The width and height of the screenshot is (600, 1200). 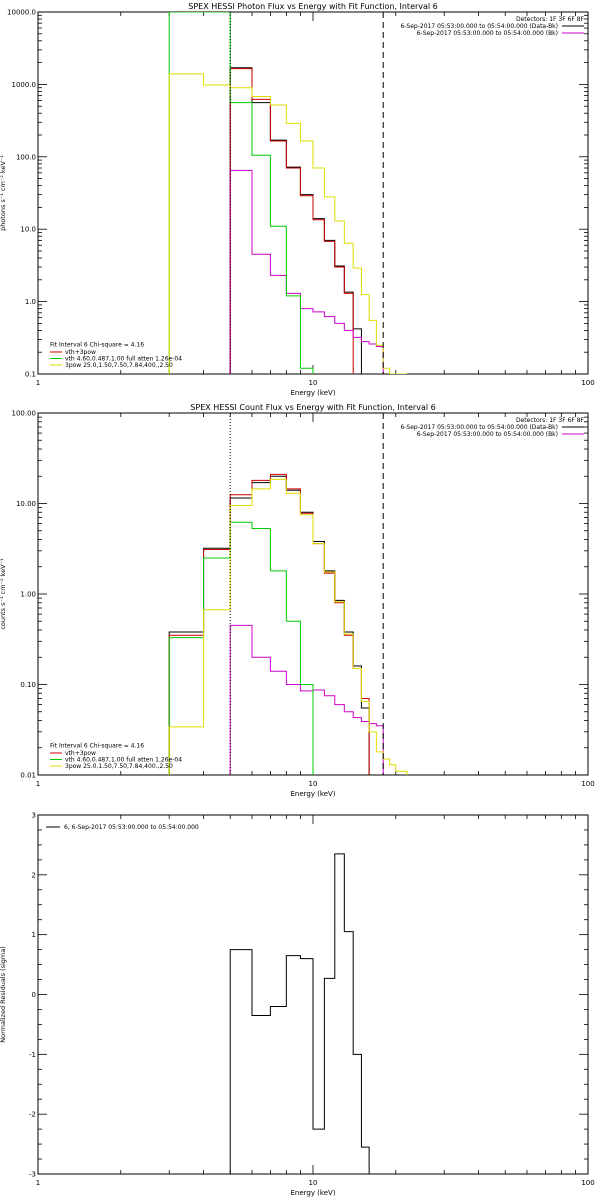 What do you see at coordinates (28, 595) in the screenshot?
I see `y-tick-label: 1.00` at bounding box center [28, 595].